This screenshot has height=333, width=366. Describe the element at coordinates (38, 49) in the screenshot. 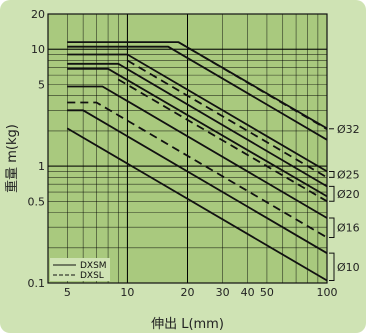

I see `y-tick-label: 10` at that location.